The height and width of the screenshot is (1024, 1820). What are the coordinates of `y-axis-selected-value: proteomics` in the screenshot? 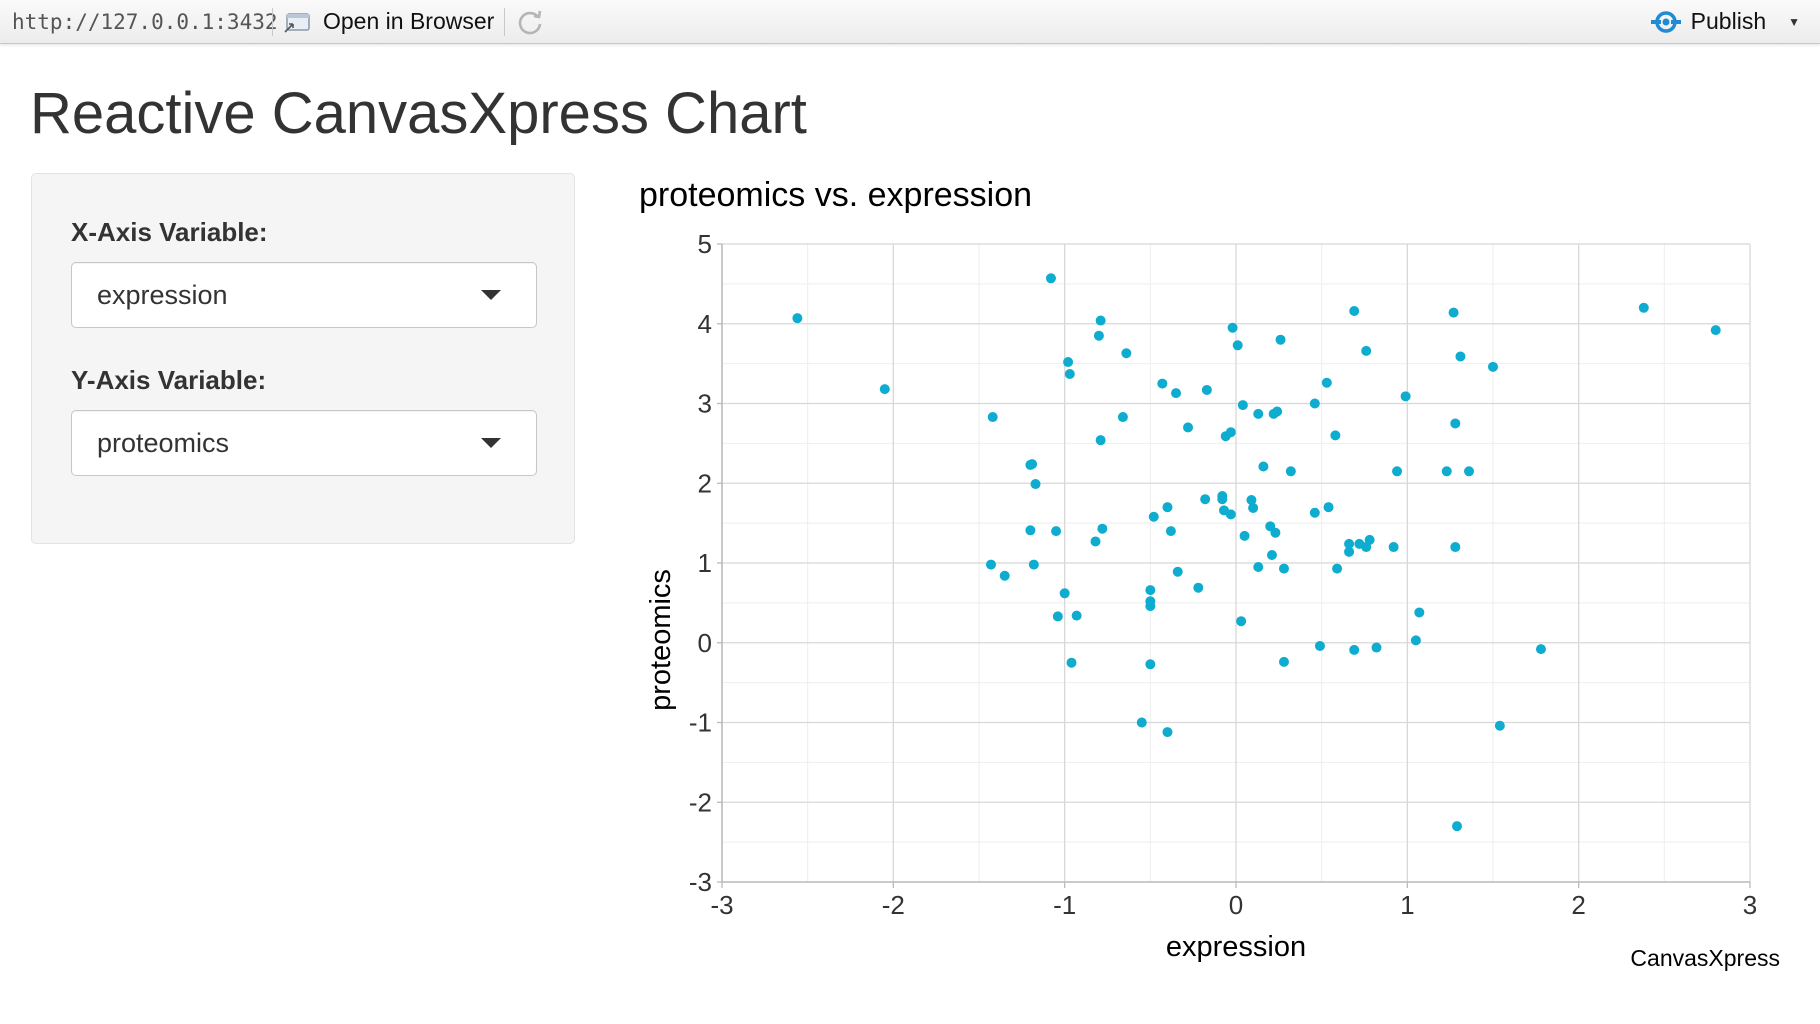 It's located at (163, 443).